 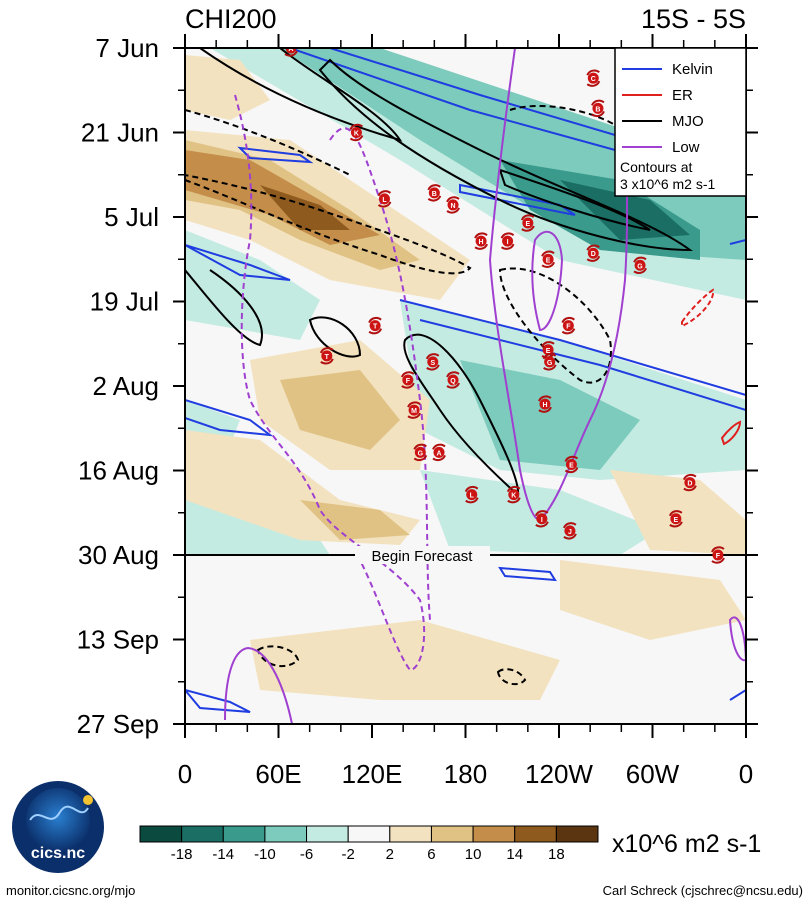 What do you see at coordinates (692, 69) in the screenshot?
I see `legend-label-kelvin: Kelvin` at bounding box center [692, 69].